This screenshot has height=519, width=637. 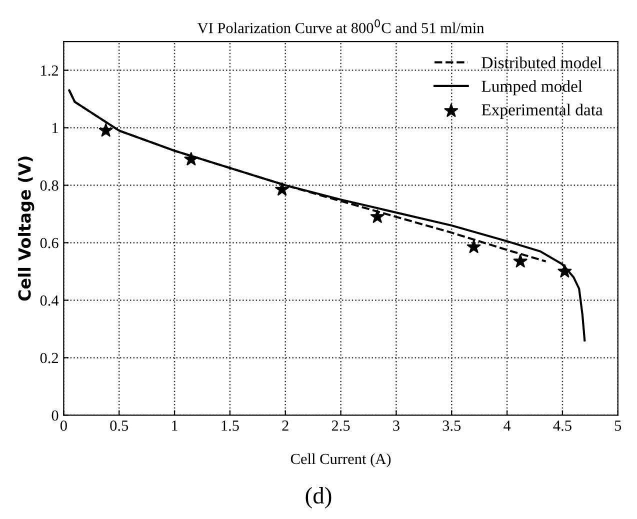 What do you see at coordinates (63, 425) in the screenshot?
I see `x-tick-label: 0` at bounding box center [63, 425].